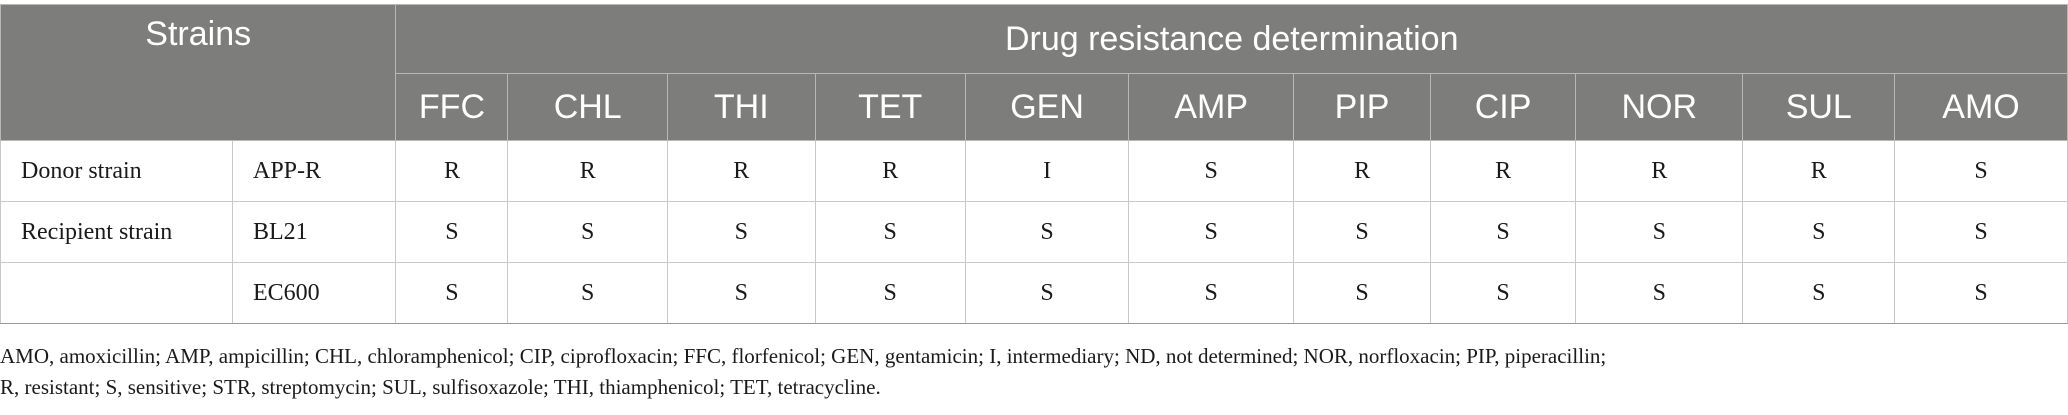 This screenshot has width=2068, height=415. What do you see at coordinates (1047, 107) in the screenshot?
I see `drug-header-gen: GEN` at bounding box center [1047, 107].